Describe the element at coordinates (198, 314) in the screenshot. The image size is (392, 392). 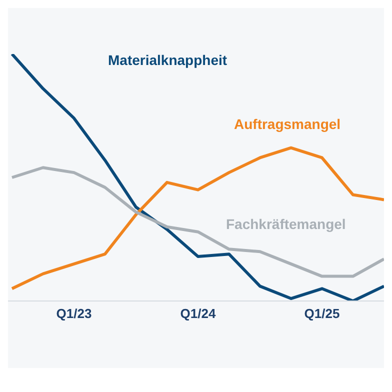
I see `x-tick-label: Q1/24` at that location.